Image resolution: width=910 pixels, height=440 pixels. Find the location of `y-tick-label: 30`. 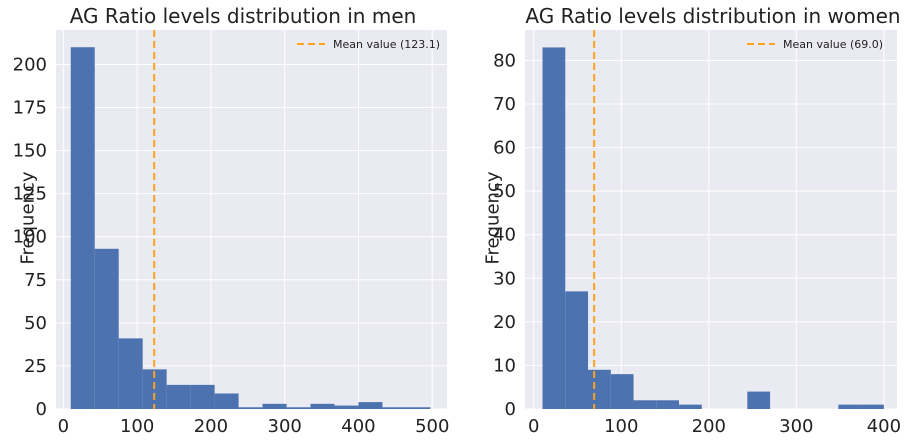

y-tick-label: 30 is located at coordinates (504, 278).